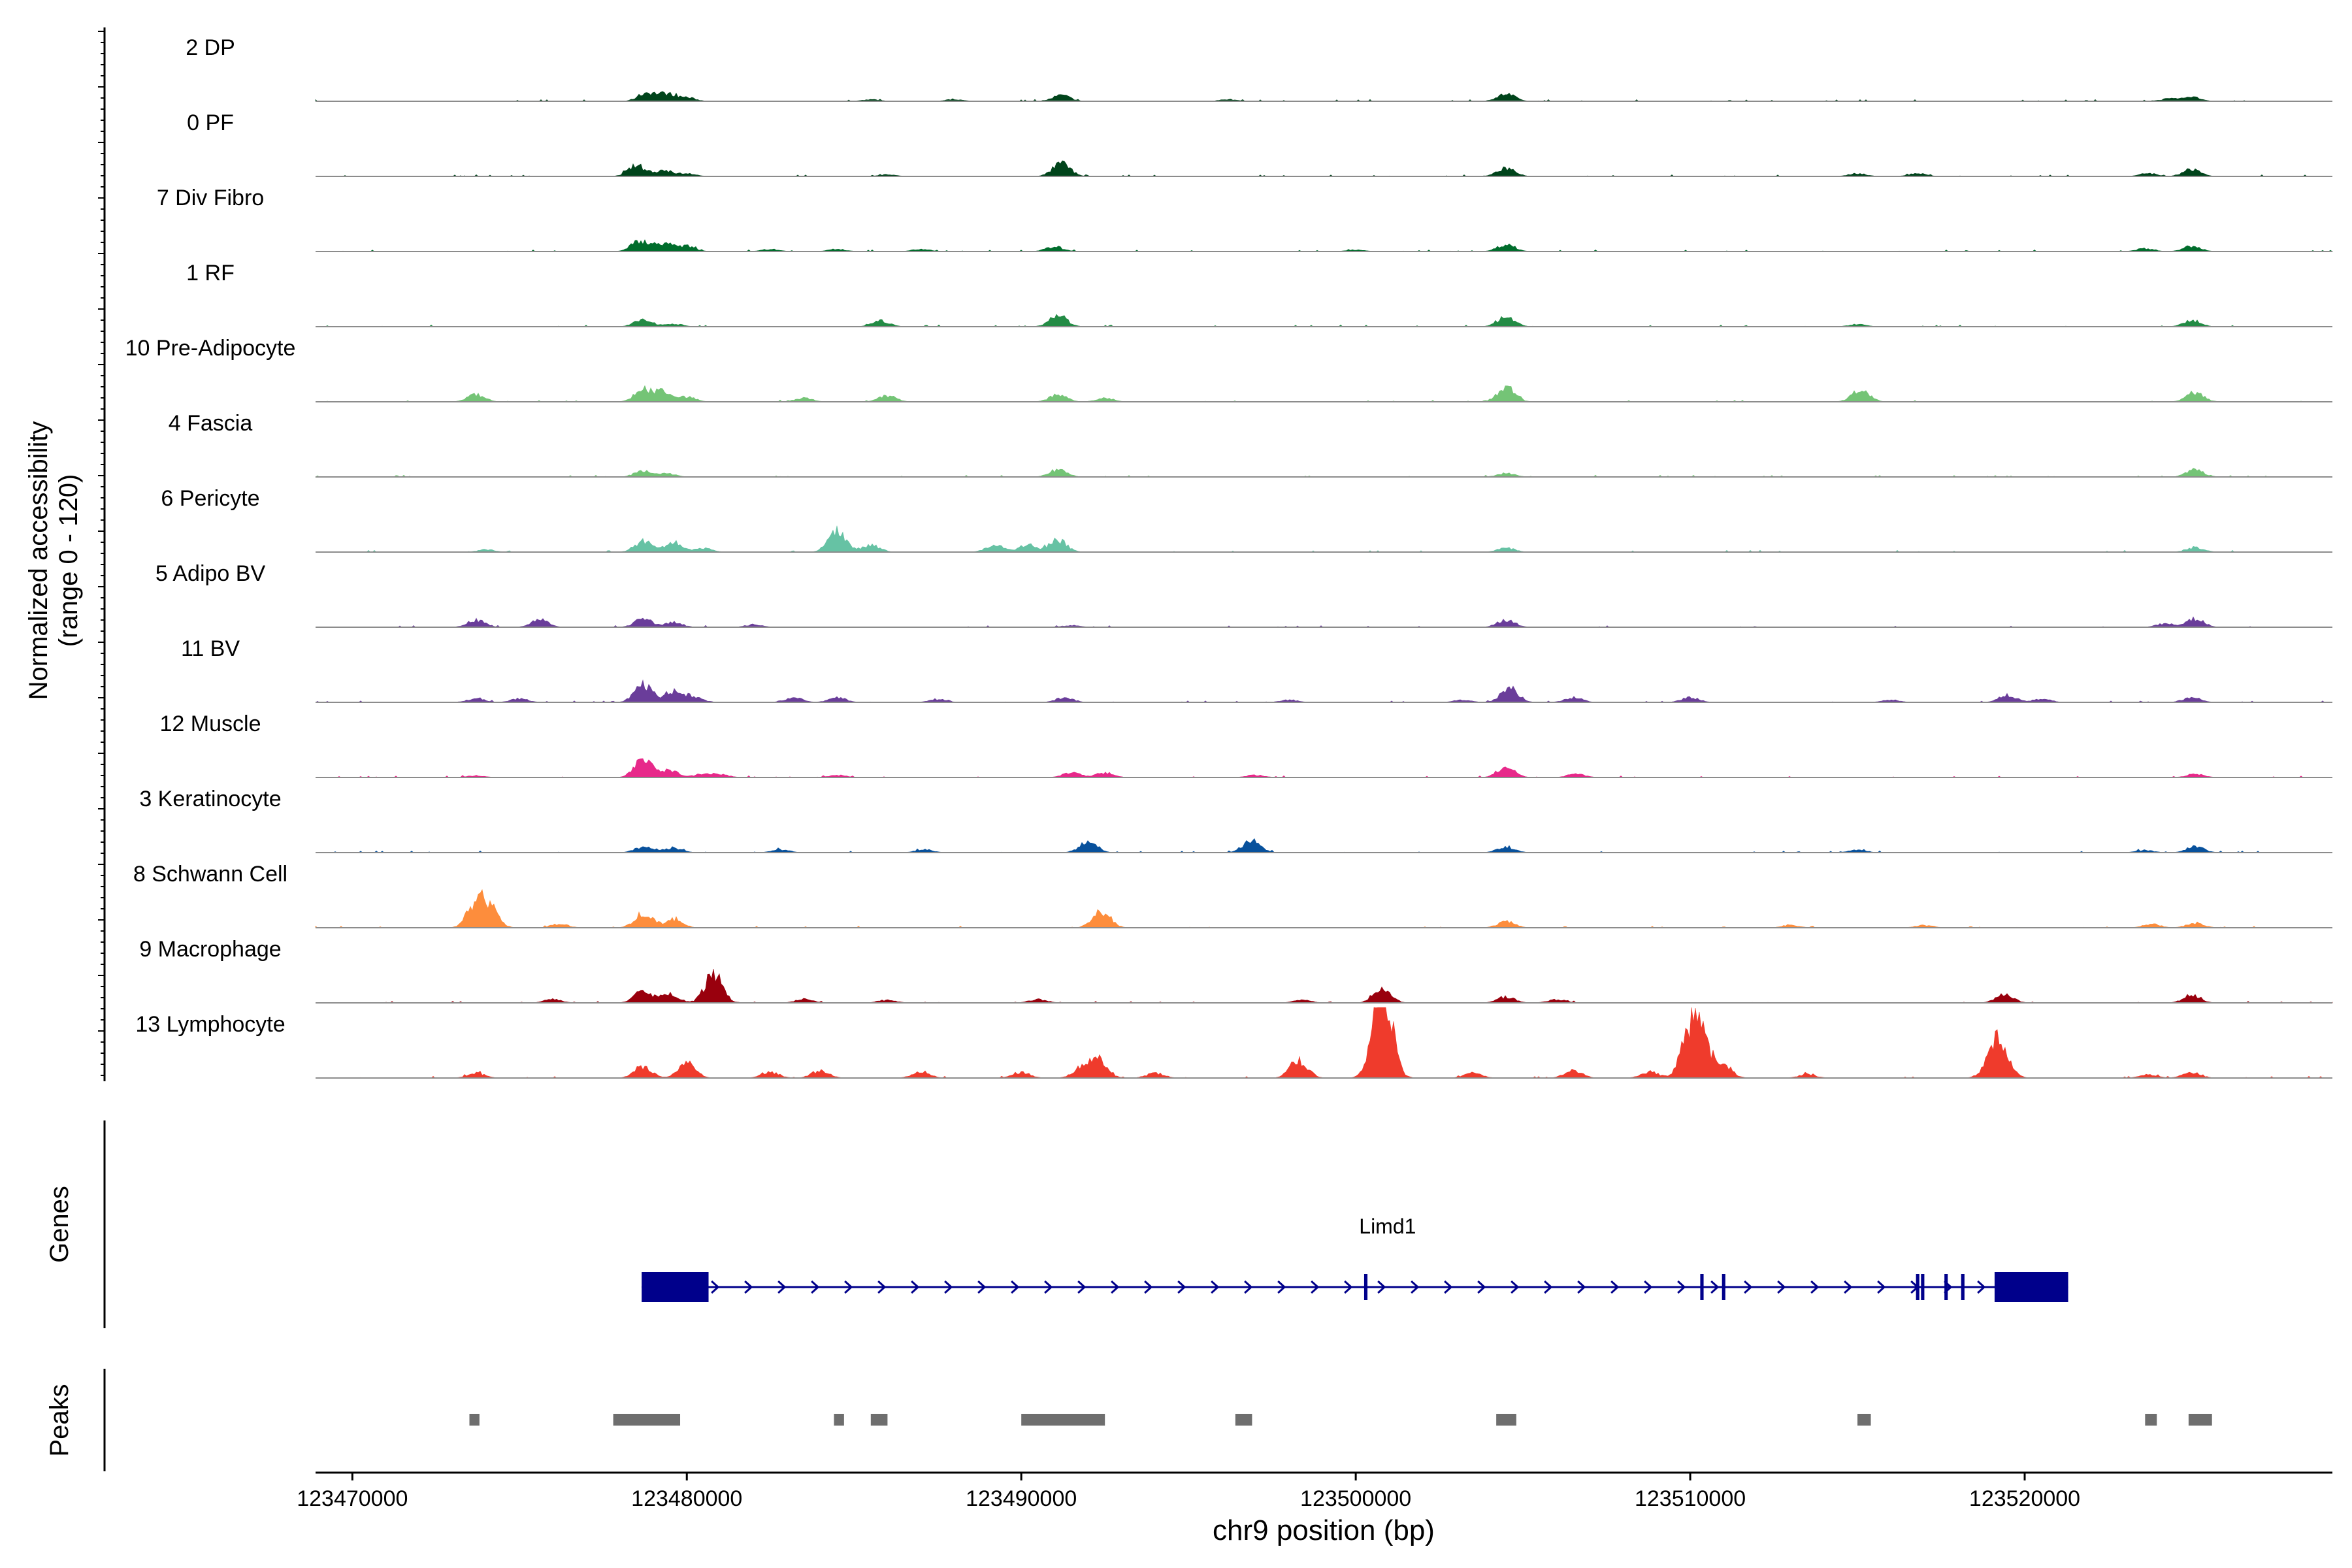 The image size is (2352, 1568). Describe the element at coordinates (1243, 594) in the screenshot. I see `track-8: 5 Adipo BV` at that location.